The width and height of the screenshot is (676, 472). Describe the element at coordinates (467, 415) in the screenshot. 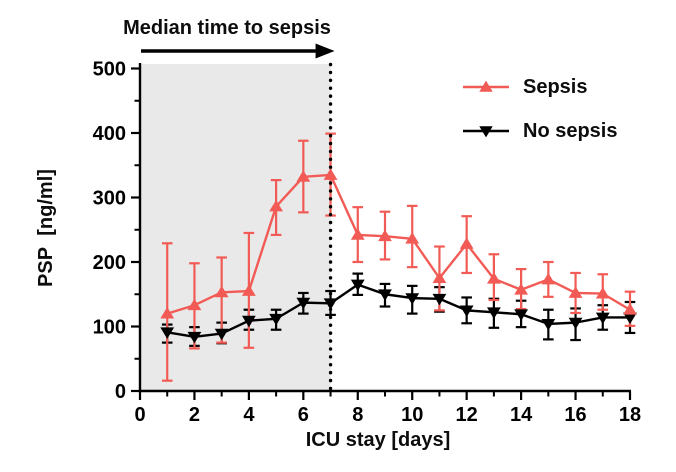

I see `x-tick-label: 12` at that location.